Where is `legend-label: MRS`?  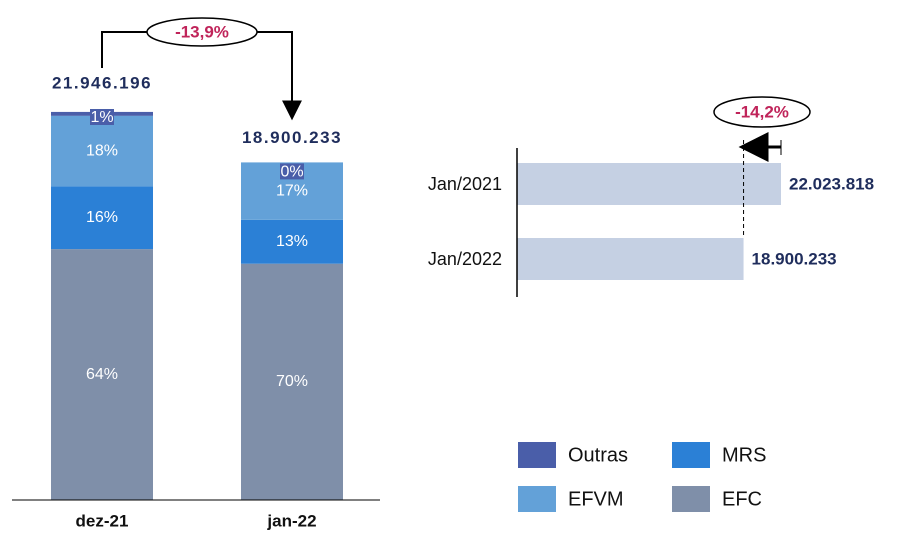 legend-label: MRS is located at coordinates (744, 455).